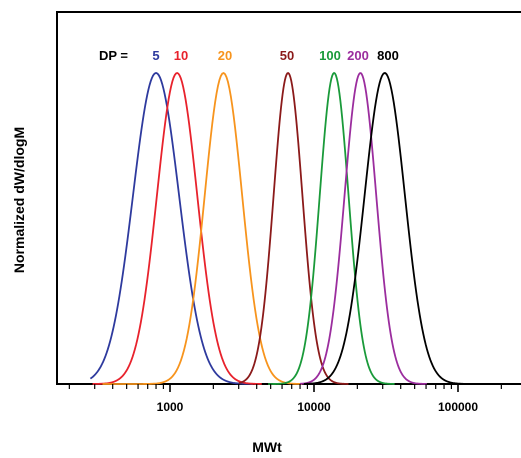  Describe the element at coordinates (113, 55) in the screenshot. I see `legend-prefix: DP =` at that location.